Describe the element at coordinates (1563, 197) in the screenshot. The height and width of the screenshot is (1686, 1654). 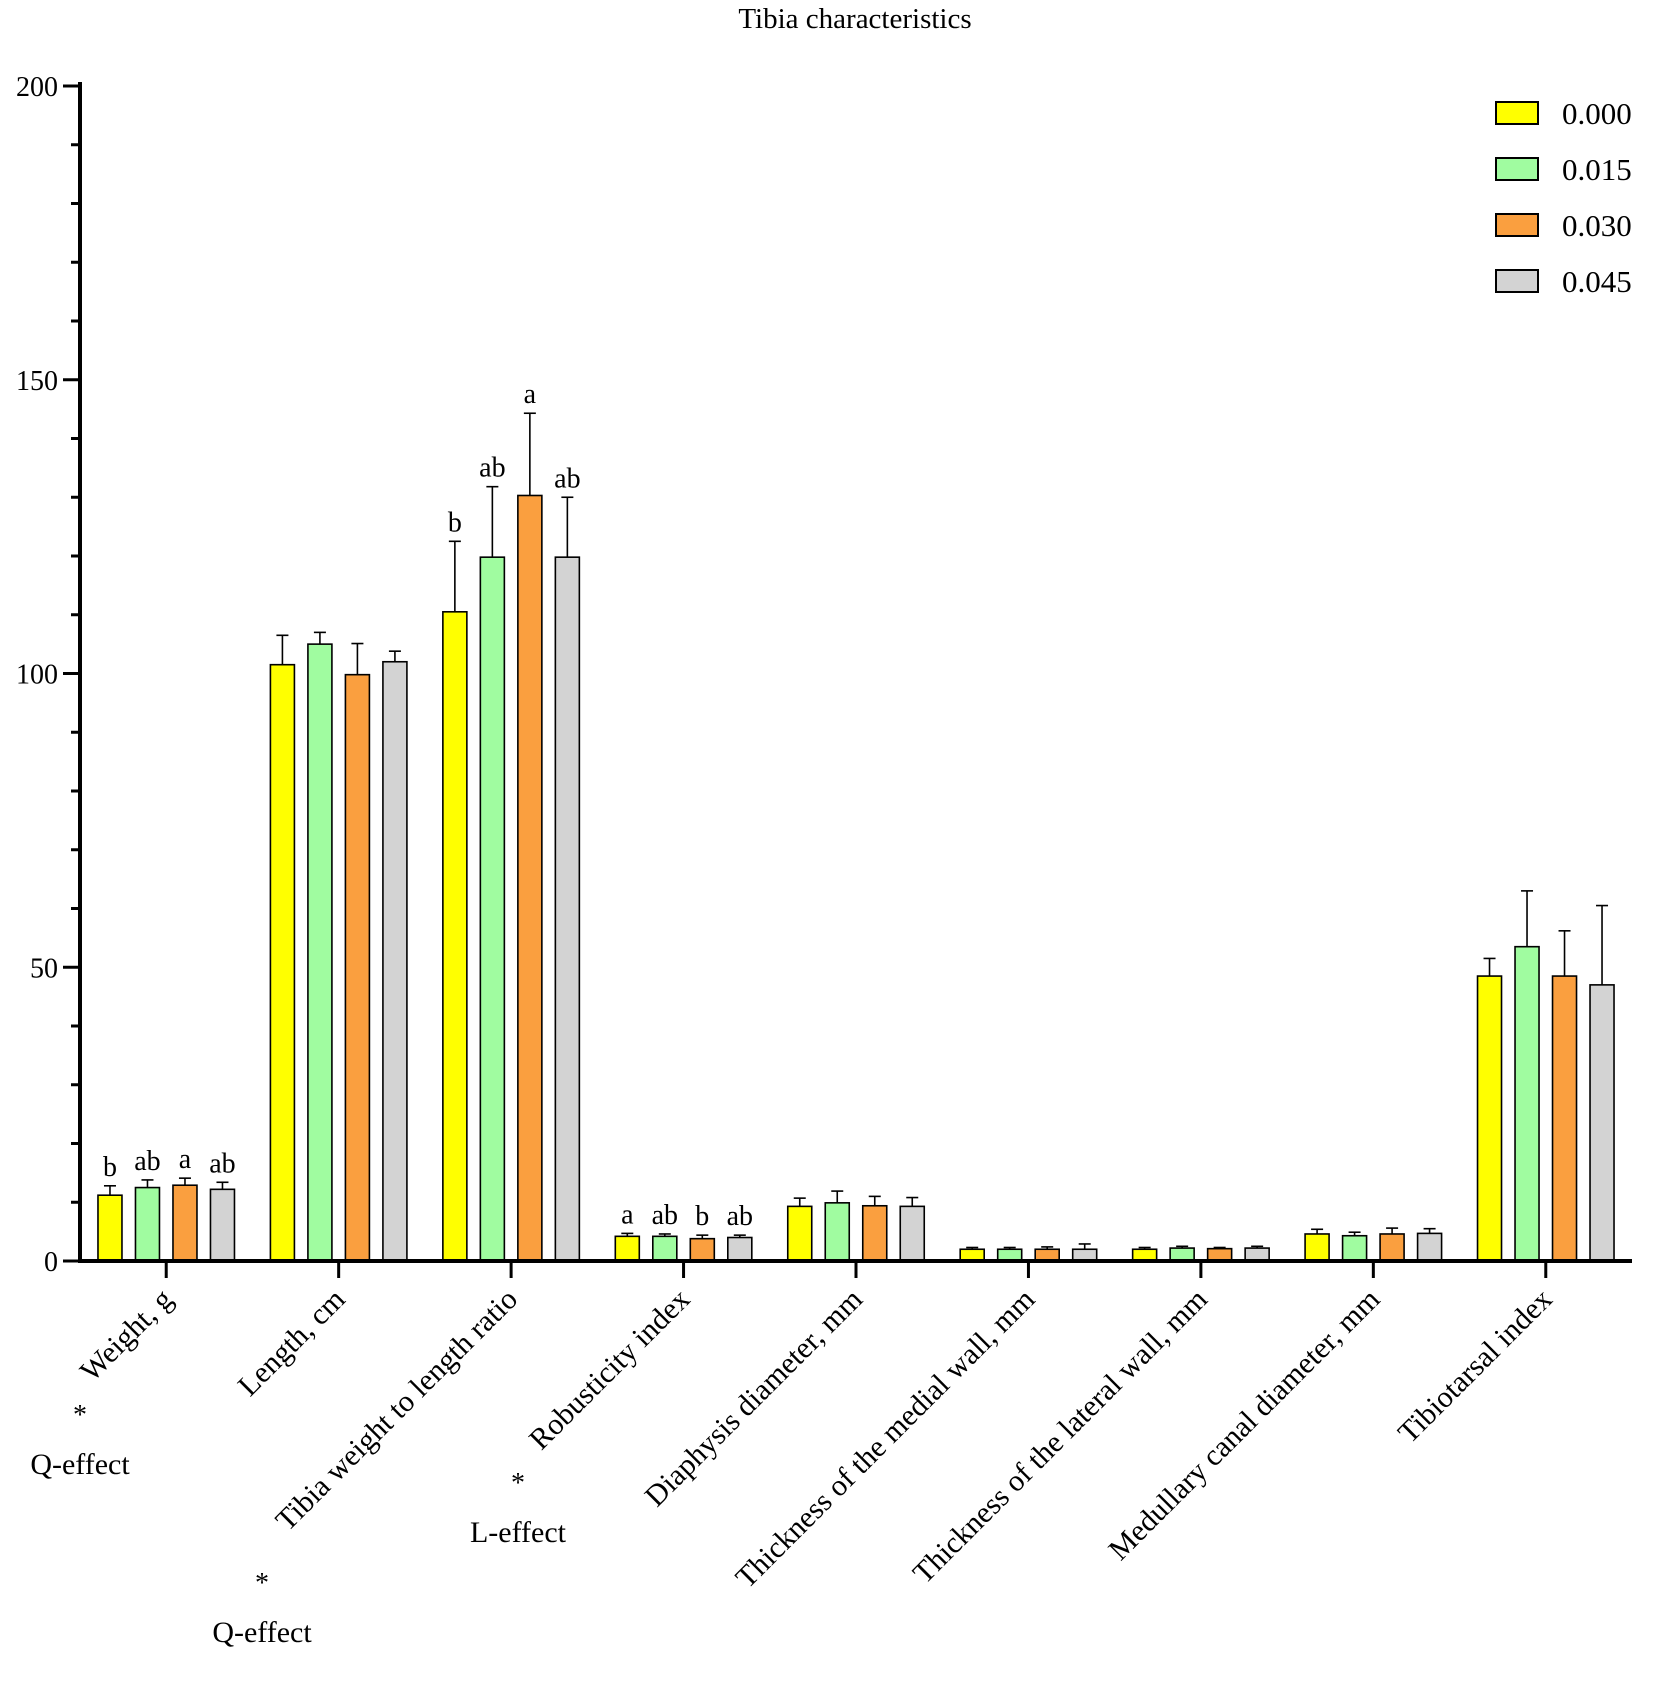
I see `legend: 0.000 0.015 0.030 0.045` at that location.